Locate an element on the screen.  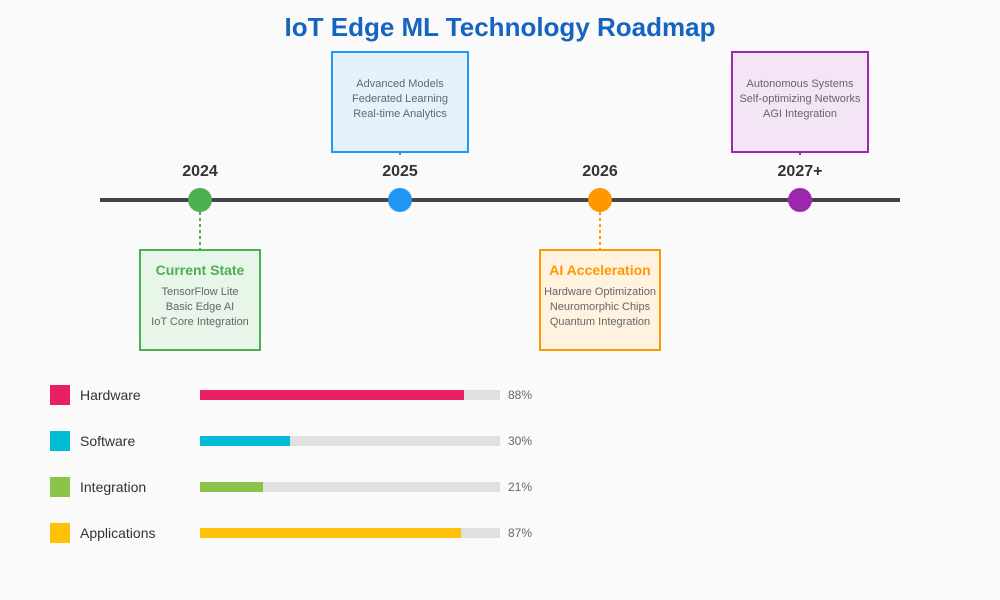
milestone-title: AI Acceleration is located at coordinates (599, 270).